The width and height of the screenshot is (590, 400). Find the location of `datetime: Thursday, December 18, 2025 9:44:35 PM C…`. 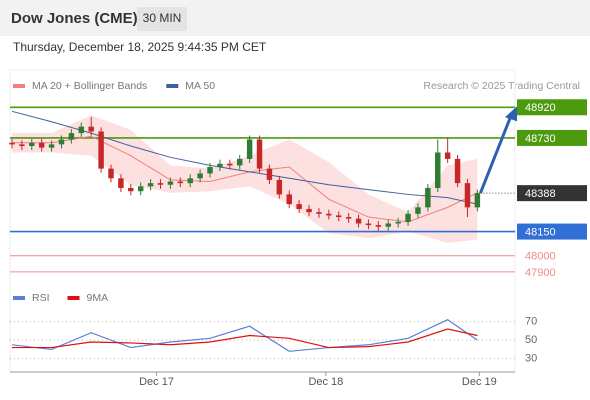

datetime: Thursday, December 18, 2025 9:44:35 PM C… is located at coordinates (140, 47).